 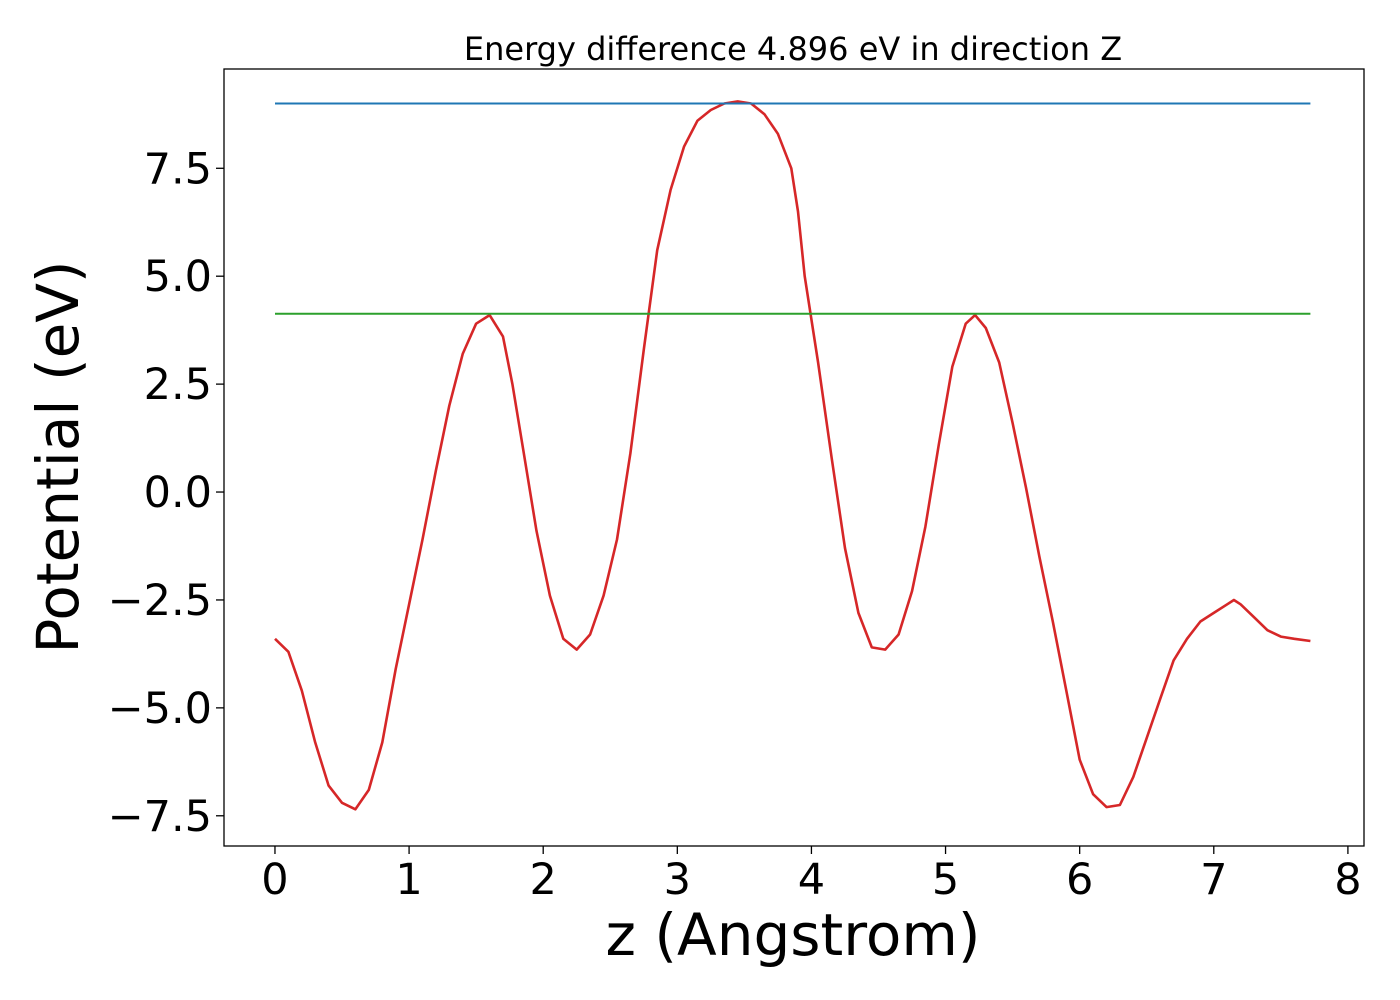 What do you see at coordinates (543, 880) in the screenshot?
I see `x-tick-label: 2` at bounding box center [543, 880].